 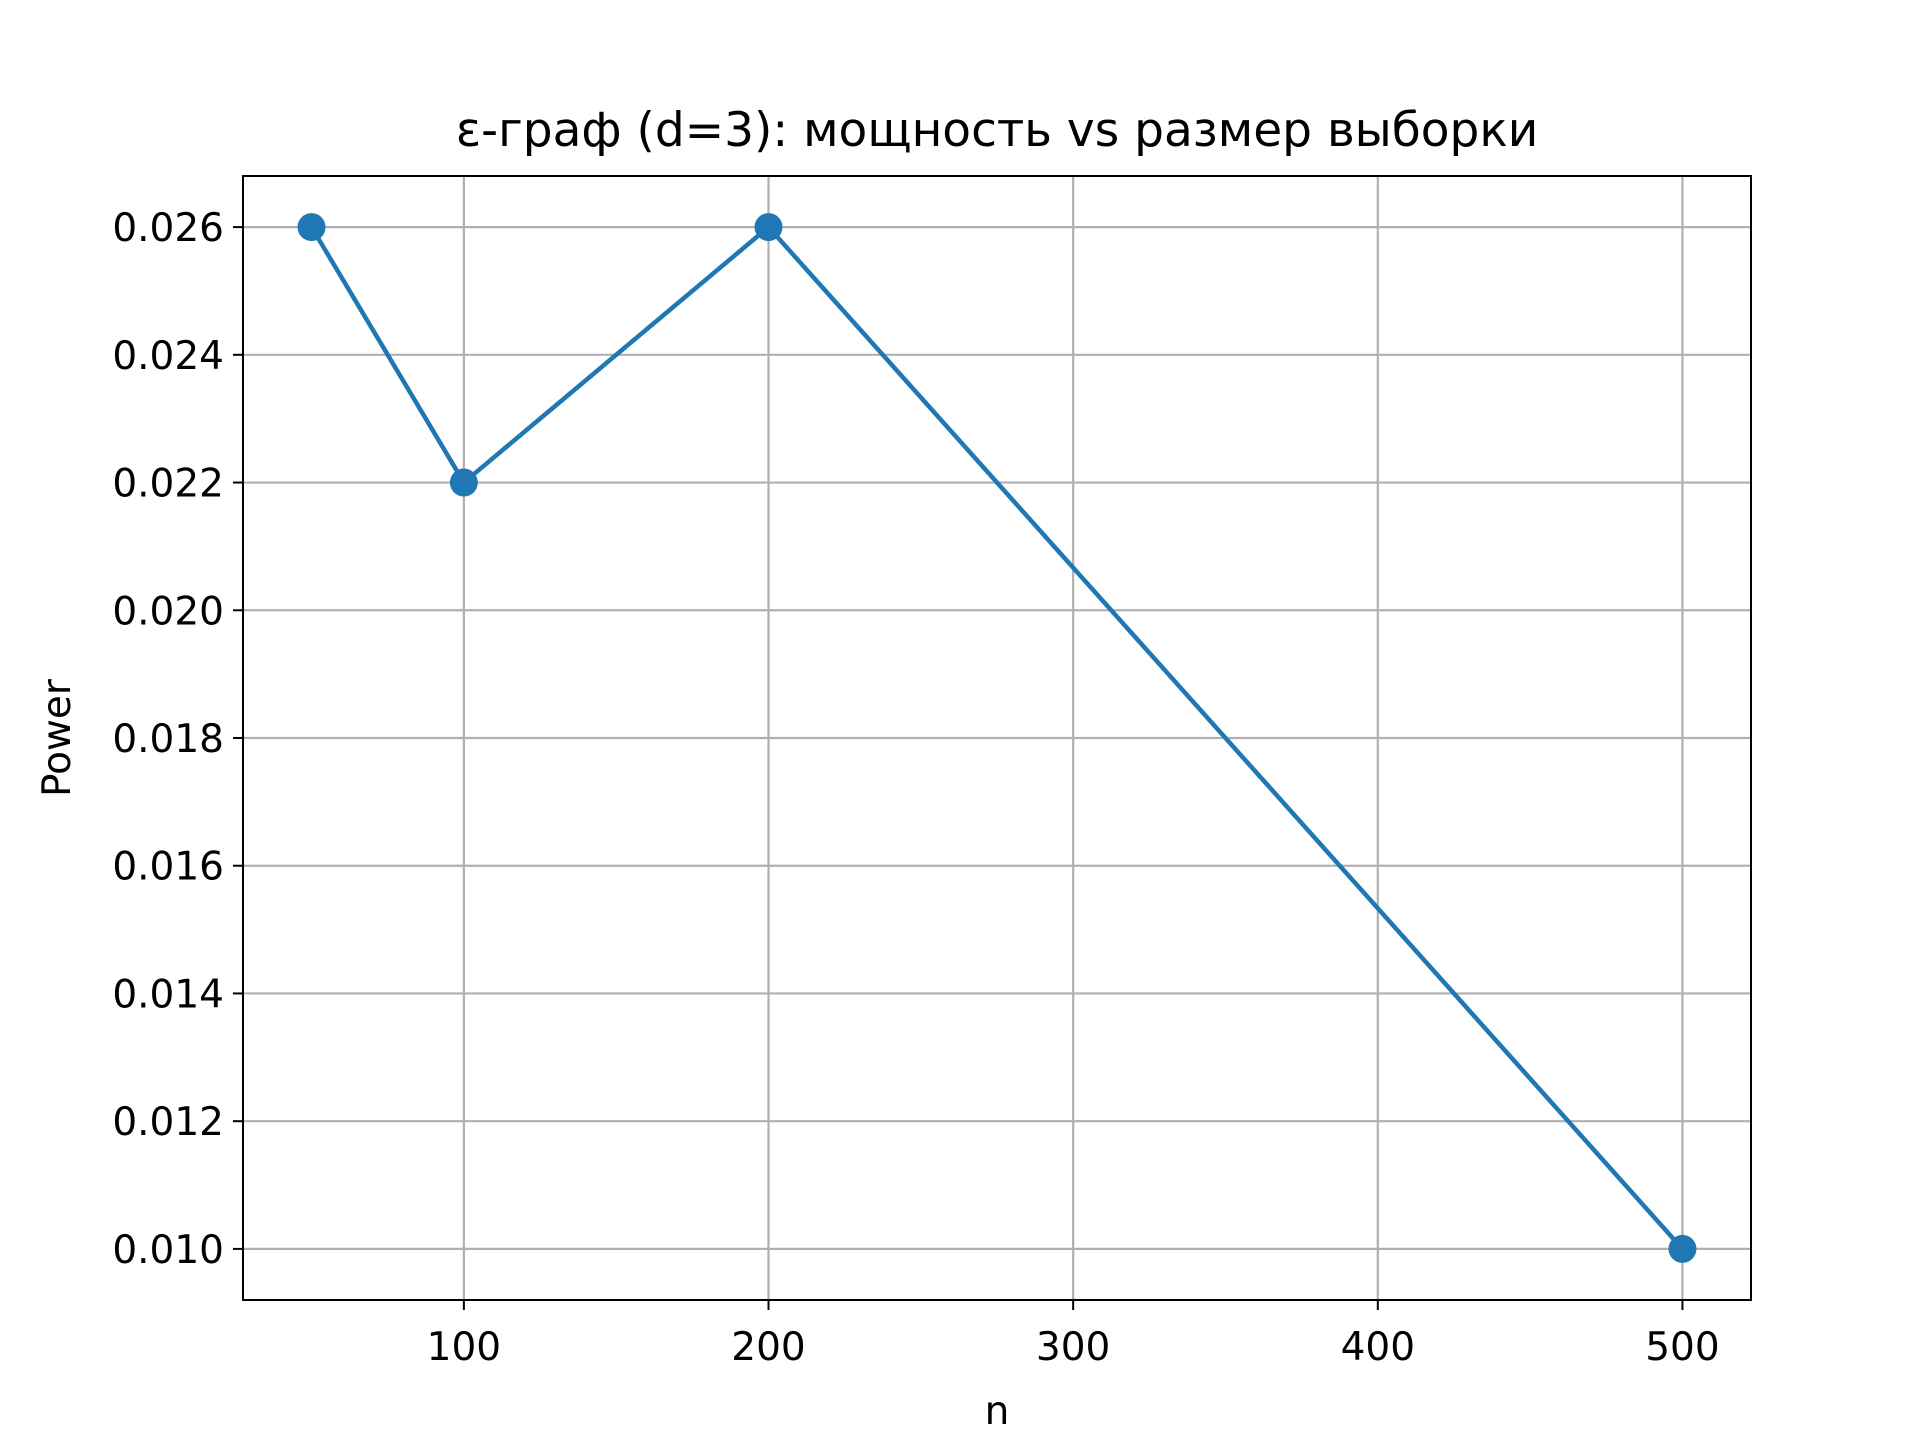 I want to click on x-axis-title: n, so click(x=997, y=1411).